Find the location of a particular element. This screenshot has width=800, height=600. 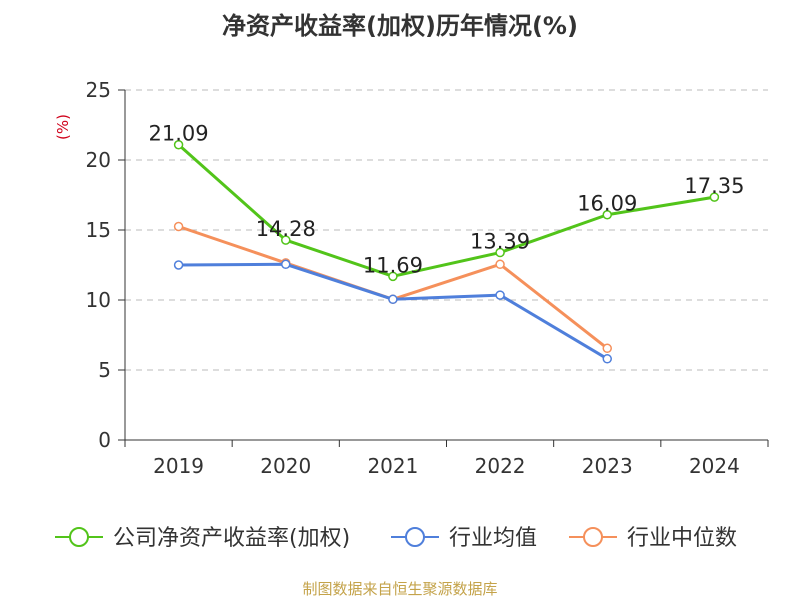

y-tick-label: 15 is located at coordinates (98, 230).